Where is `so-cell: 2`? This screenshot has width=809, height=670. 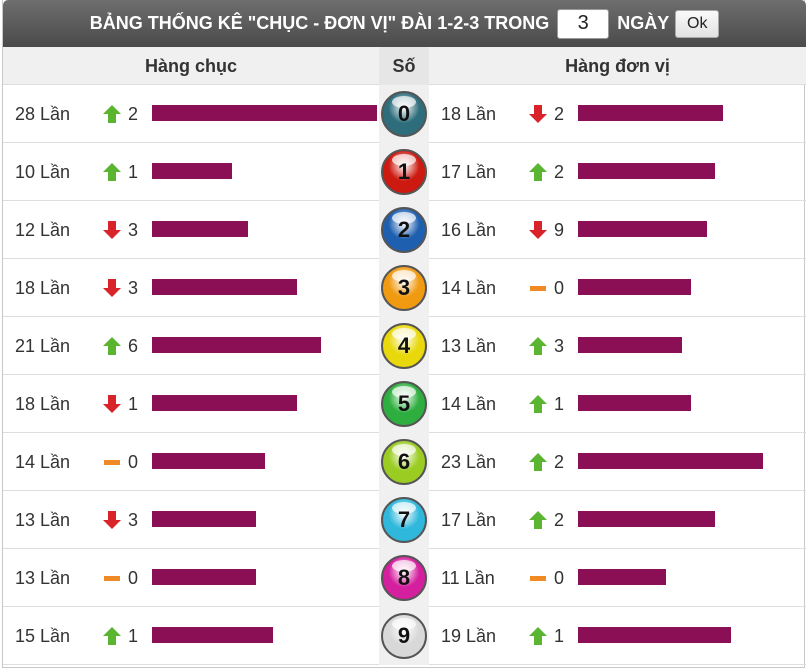 so-cell: 2 is located at coordinates (404, 230).